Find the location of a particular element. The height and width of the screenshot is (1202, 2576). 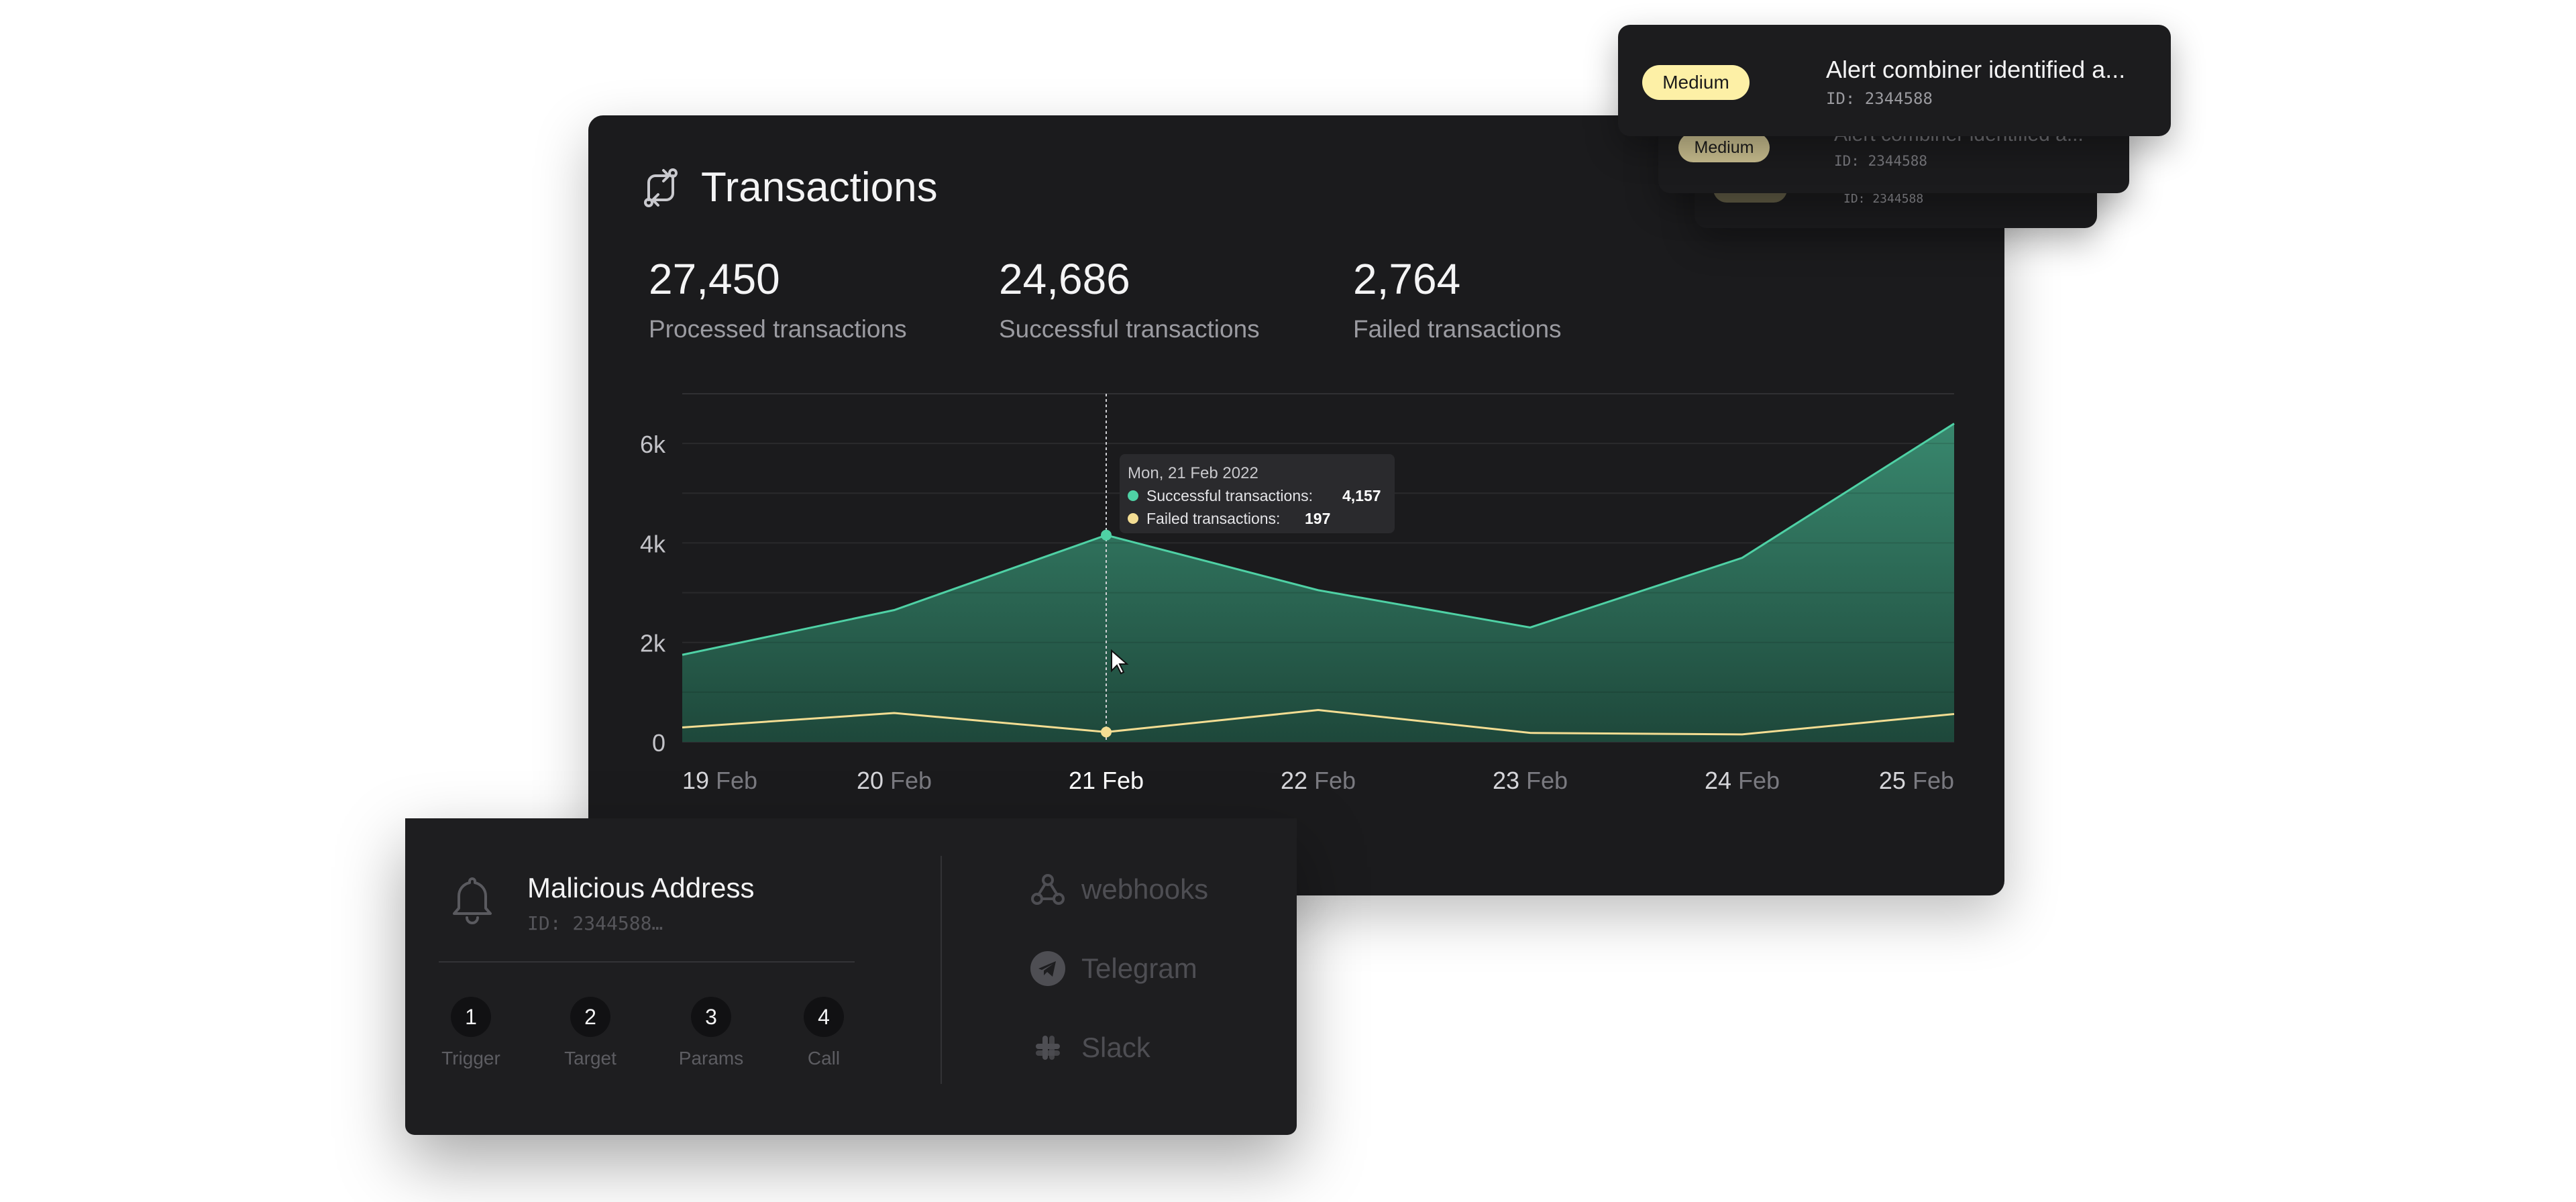

successful-area is located at coordinates (1318, 582).